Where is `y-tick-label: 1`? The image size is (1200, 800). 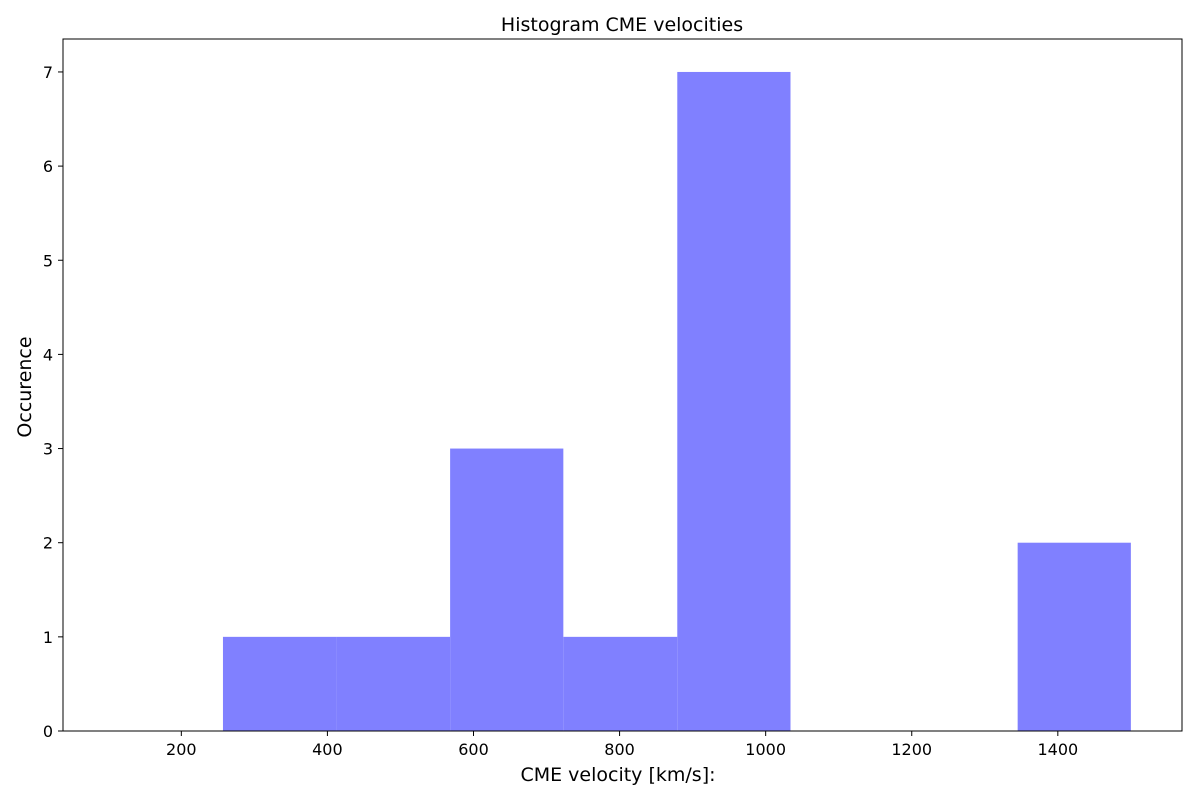 y-tick-label: 1 is located at coordinates (48, 637).